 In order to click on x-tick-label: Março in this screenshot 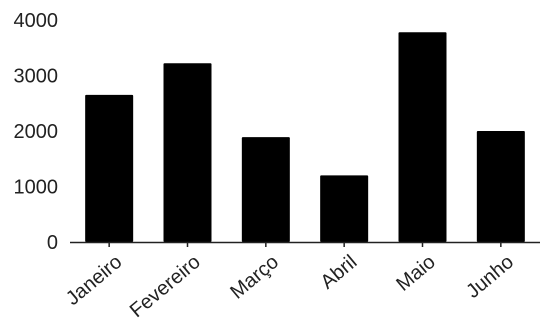, I will do `click(254, 277)`.